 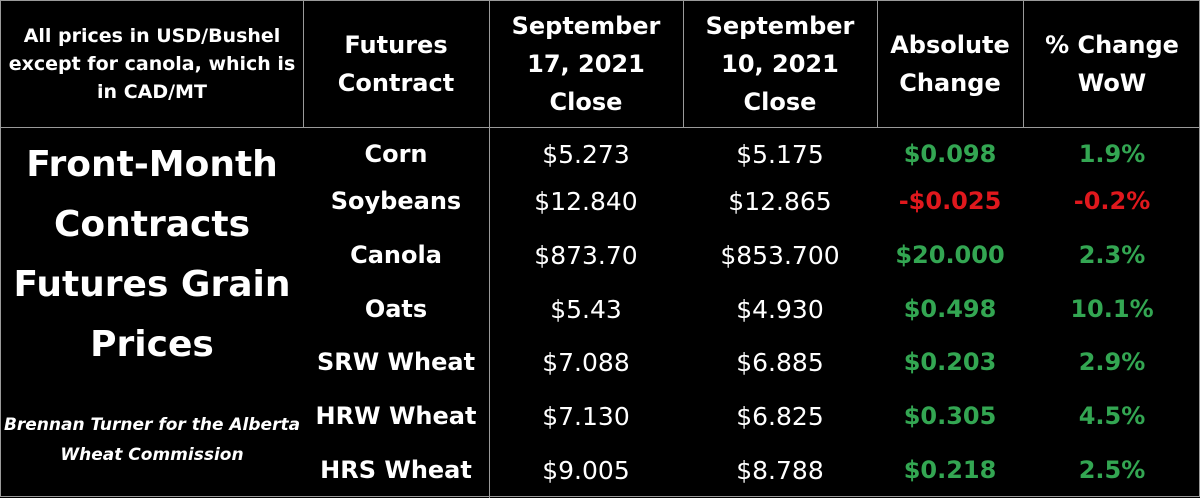 I want to click on header-absolute-change: Absolute Change, so click(x=950, y=64).